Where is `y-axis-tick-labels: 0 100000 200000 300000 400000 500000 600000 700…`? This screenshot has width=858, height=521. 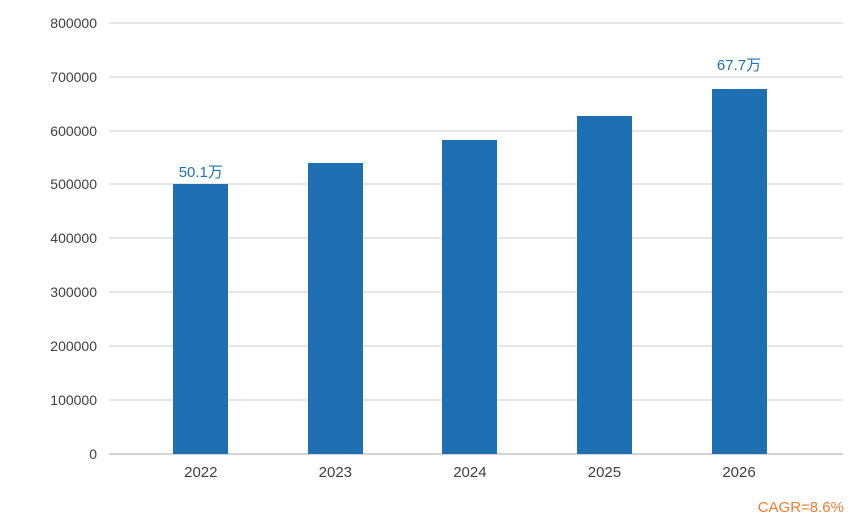
y-axis-tick-labels: 0 100000 200000 300000 400000 500000 600000 700… is located at coordinates (48, 260).